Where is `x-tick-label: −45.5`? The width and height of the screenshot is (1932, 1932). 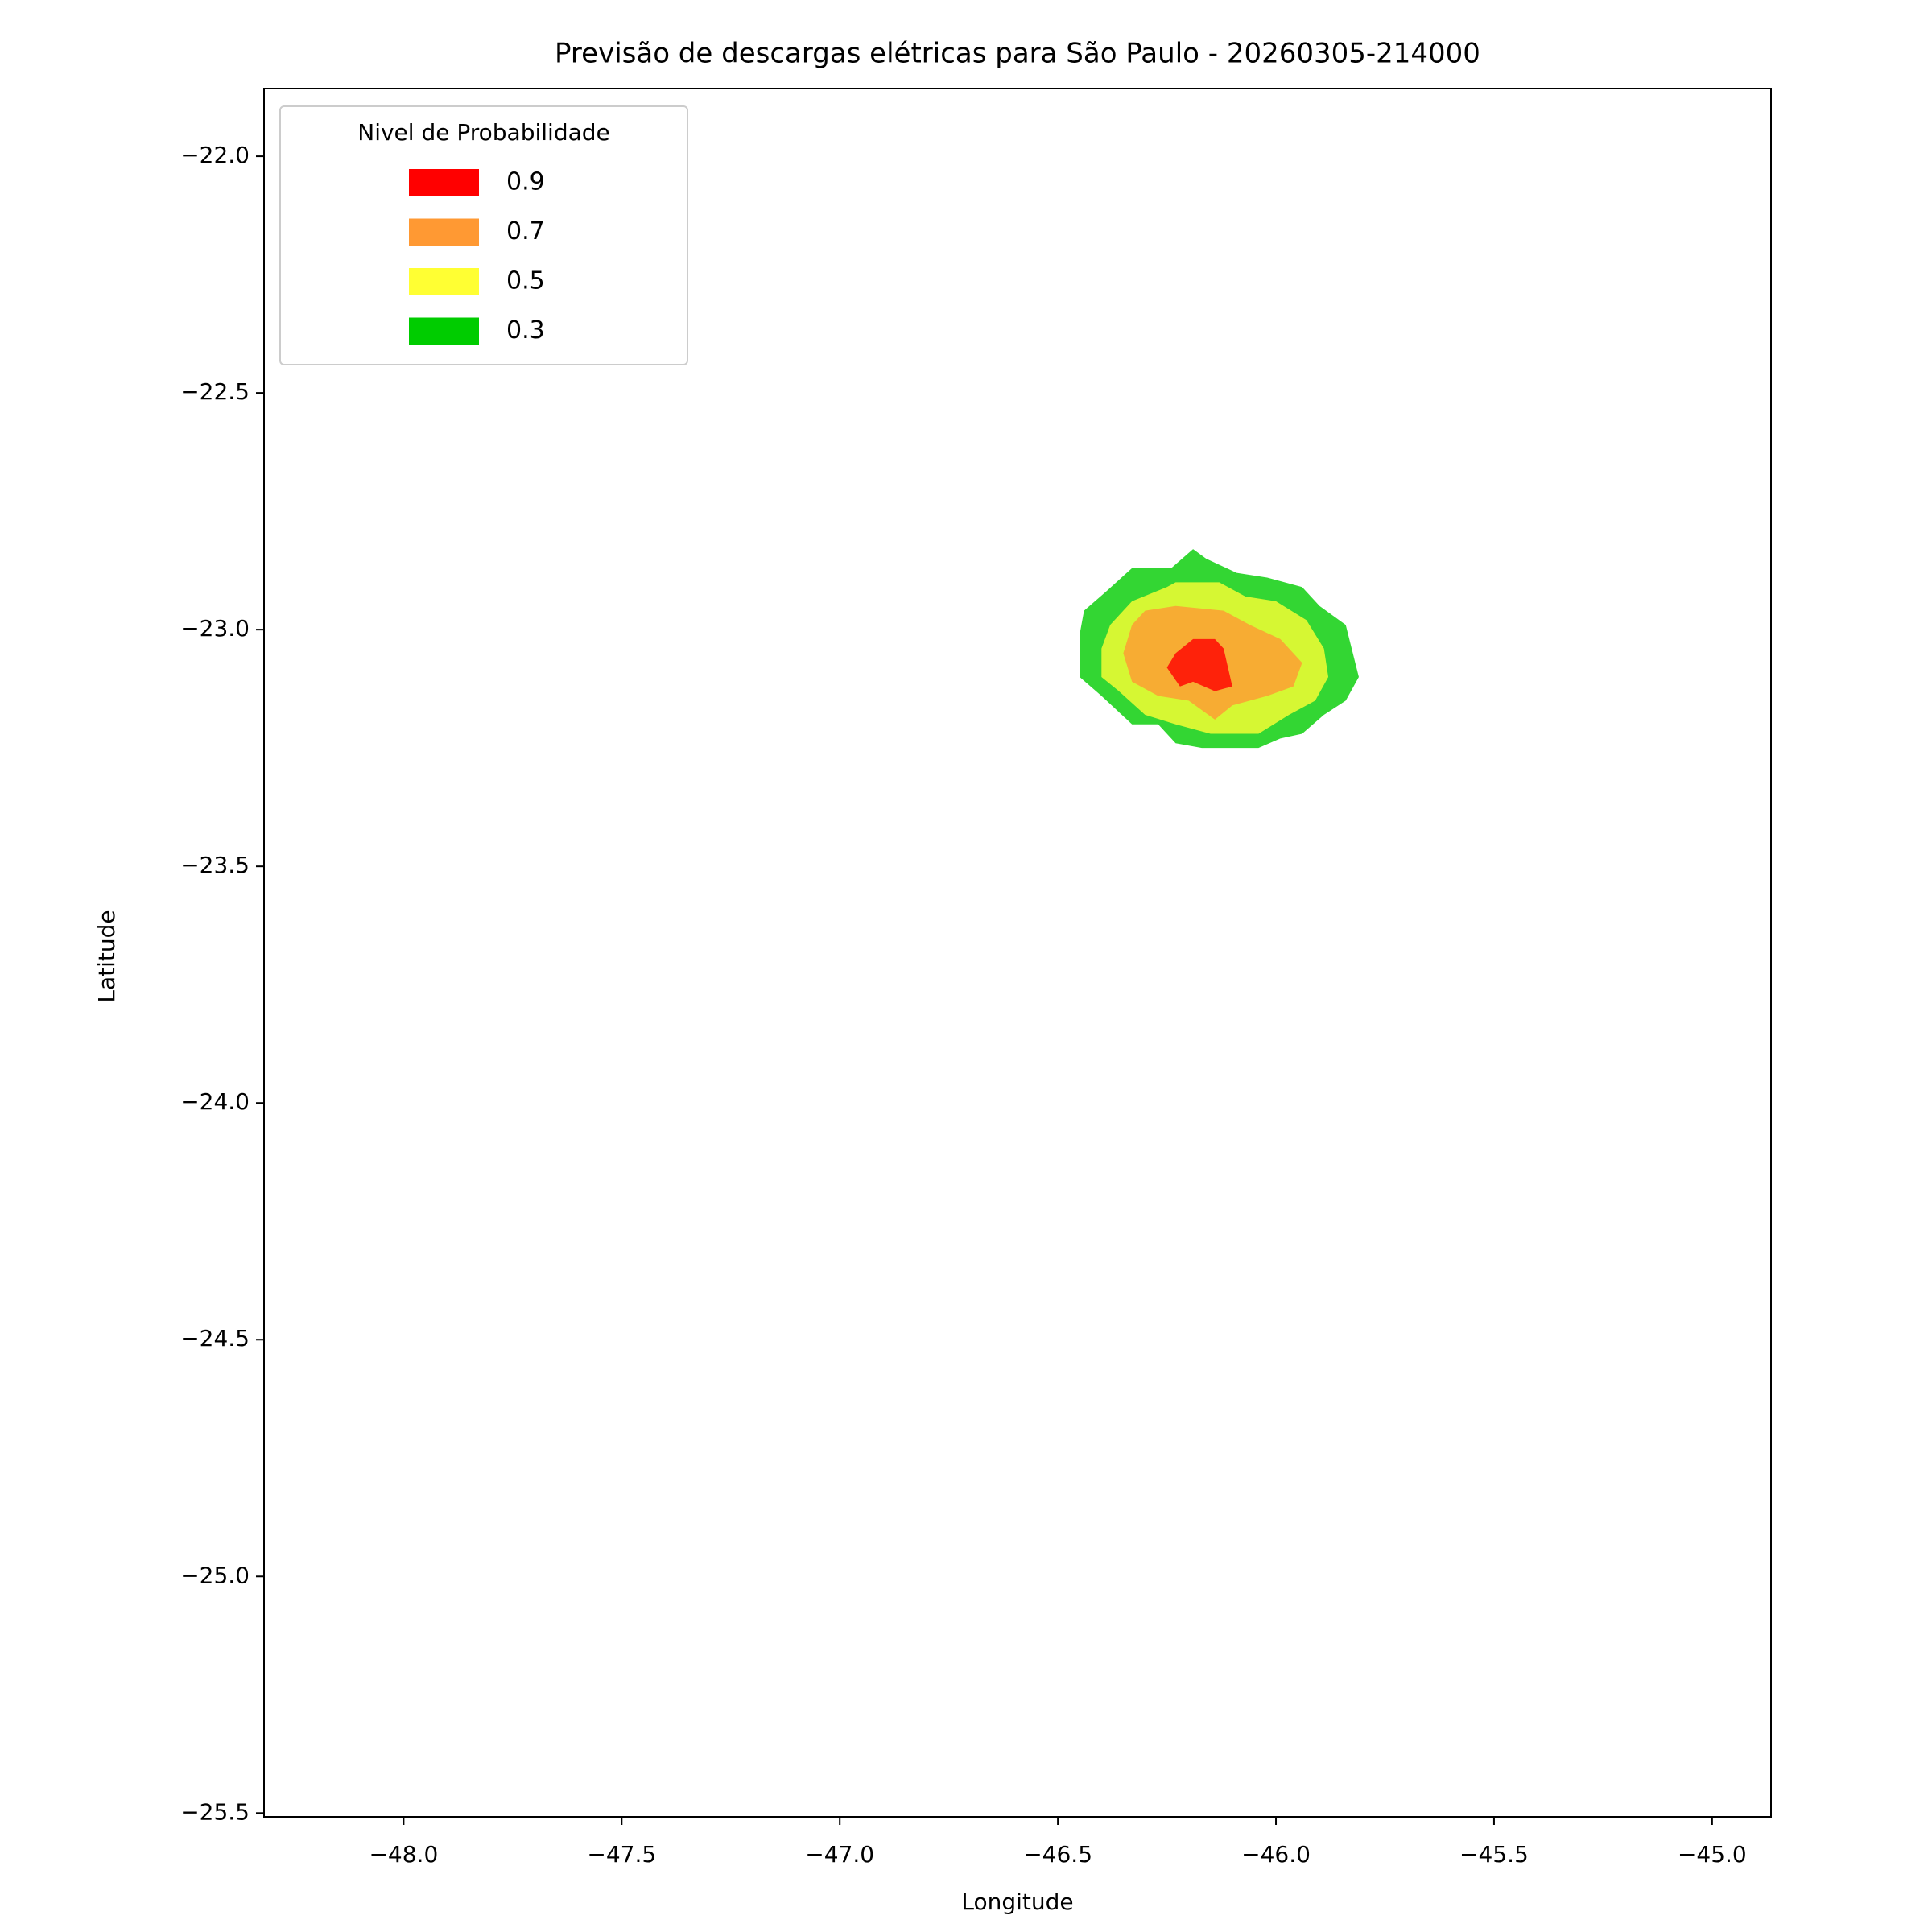 x-tick-label: −45.5 is located at coordinates (1494, 1854).